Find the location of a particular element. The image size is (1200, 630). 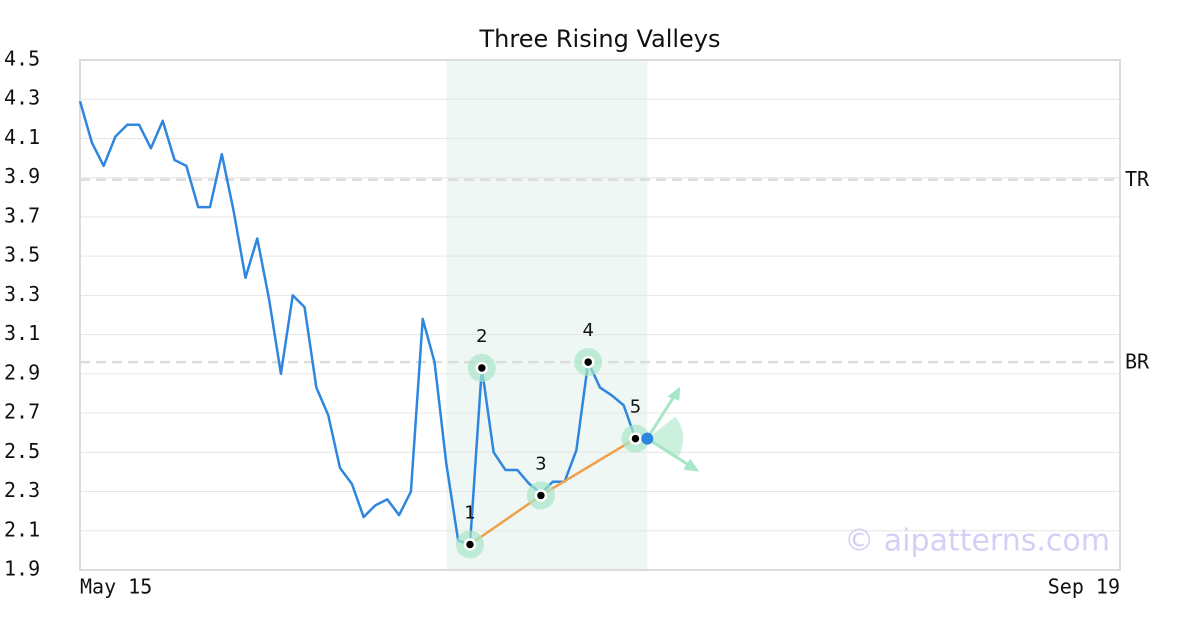

chart-title: Three Rising Valleys is located at coordinates (599, 39).